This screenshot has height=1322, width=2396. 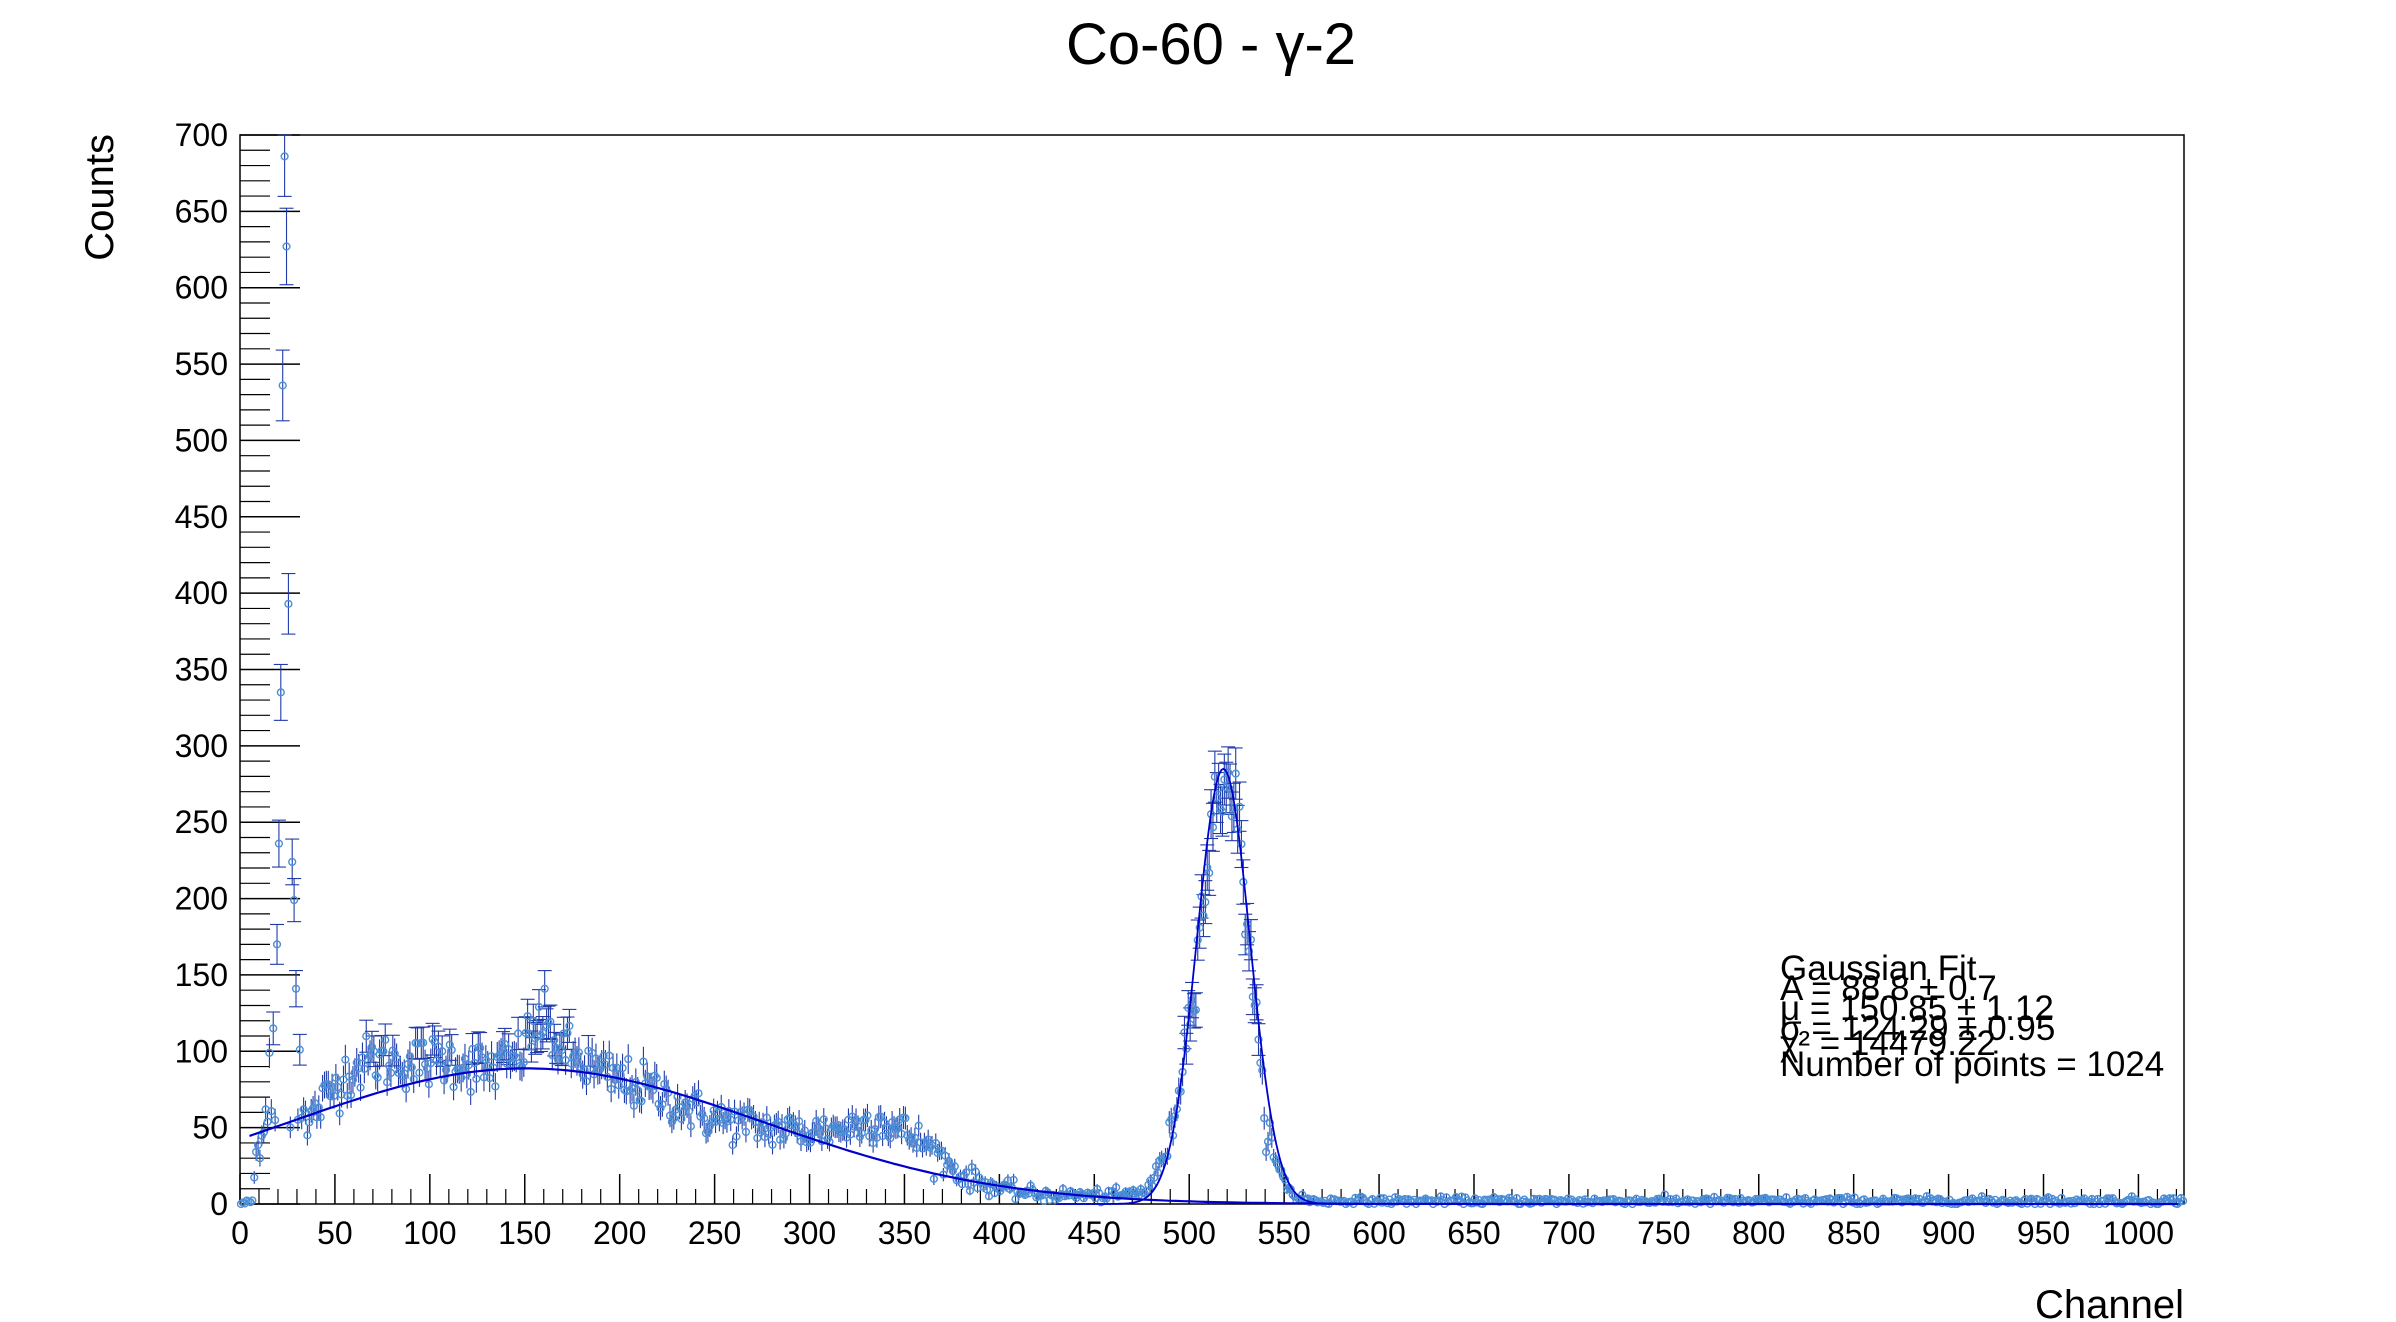 What do you see at coordinates (201, 822) in the screenshot?
I see `y-tick-label: 250` at bounding box center [201, 822].